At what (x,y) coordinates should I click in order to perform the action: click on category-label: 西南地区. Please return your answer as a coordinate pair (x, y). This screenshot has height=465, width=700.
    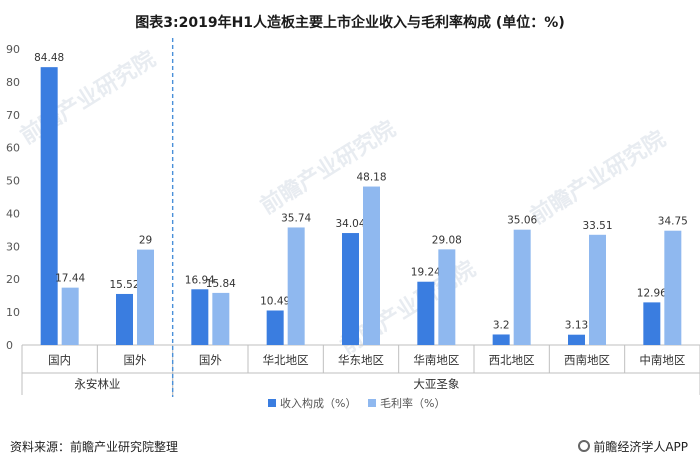
    Looking at the image, I should click on (587, 360).